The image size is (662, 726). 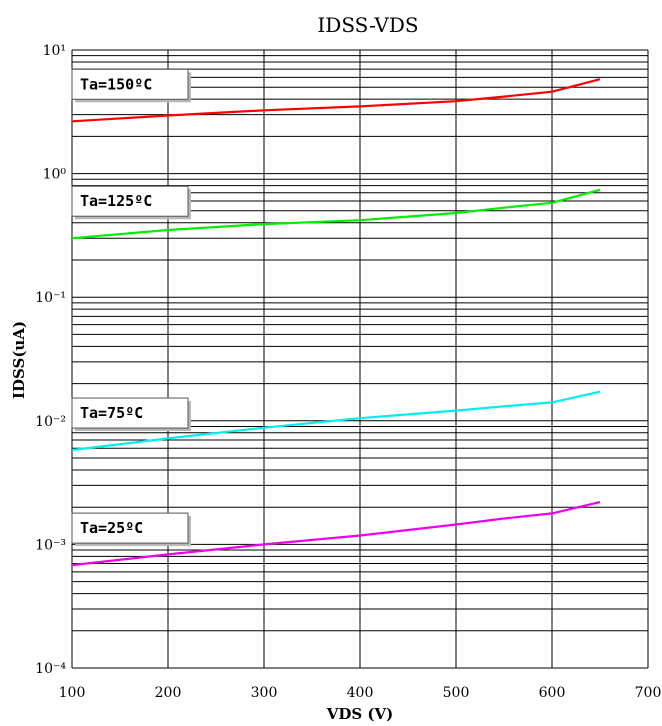 What do you see at coordinates (456, 693) in the screenshot?
I see `x-tick-label: 500` at bounding box center [456, 693].